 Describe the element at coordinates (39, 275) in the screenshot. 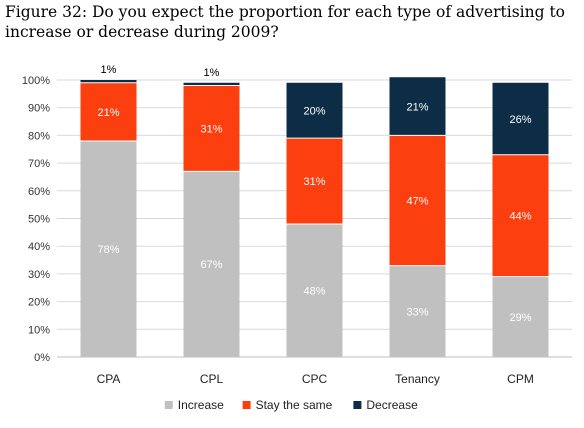

I see `y-tick-label: 30%` at that location.